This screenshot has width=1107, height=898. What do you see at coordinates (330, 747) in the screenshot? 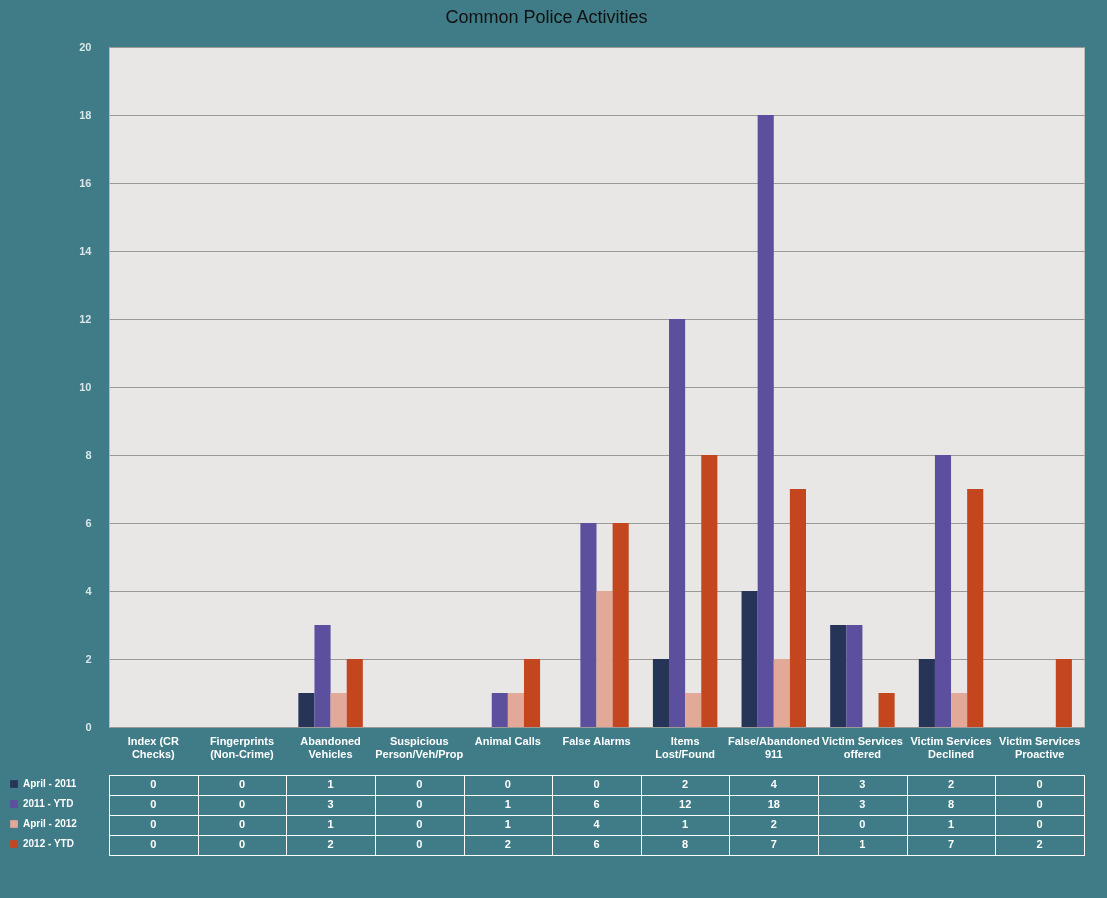
I see `x-tick-label: Abandoned Vehicles` at bounding box center [330, 747].